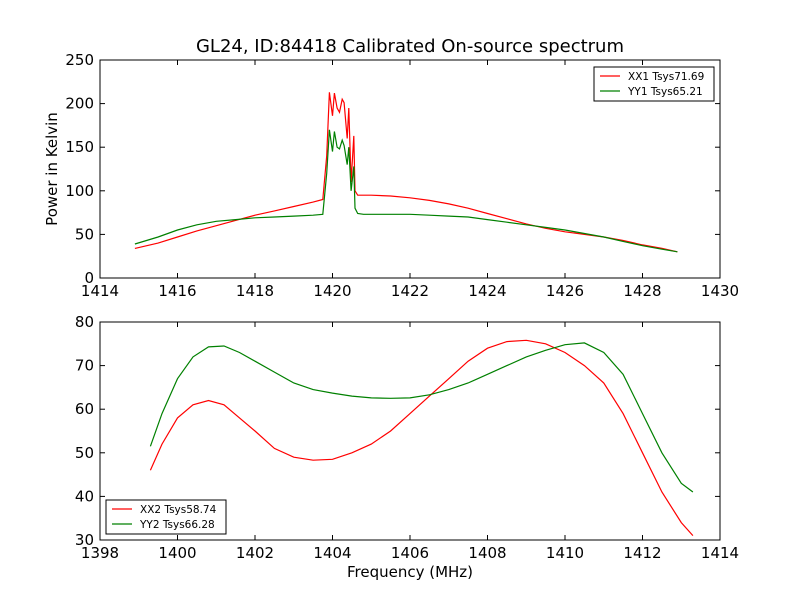 This screenshot has width=800, height=604. I want to click on x-tick-label: 1412, so click(642, 553).